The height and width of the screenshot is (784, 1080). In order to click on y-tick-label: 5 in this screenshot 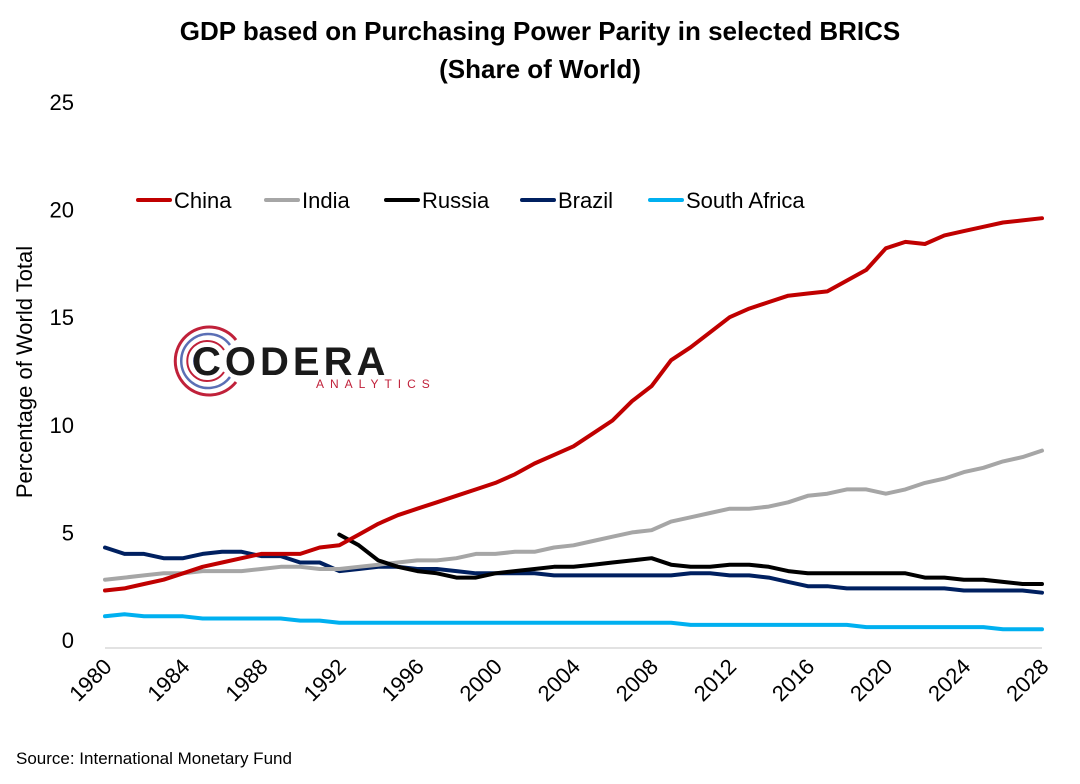, I will do `click(68, 532)`.